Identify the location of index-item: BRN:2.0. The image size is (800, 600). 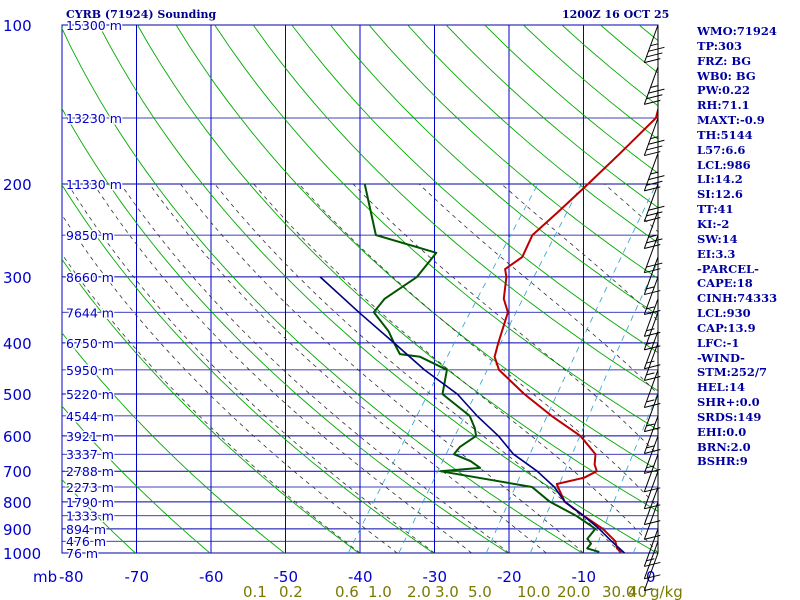
(724, 446).